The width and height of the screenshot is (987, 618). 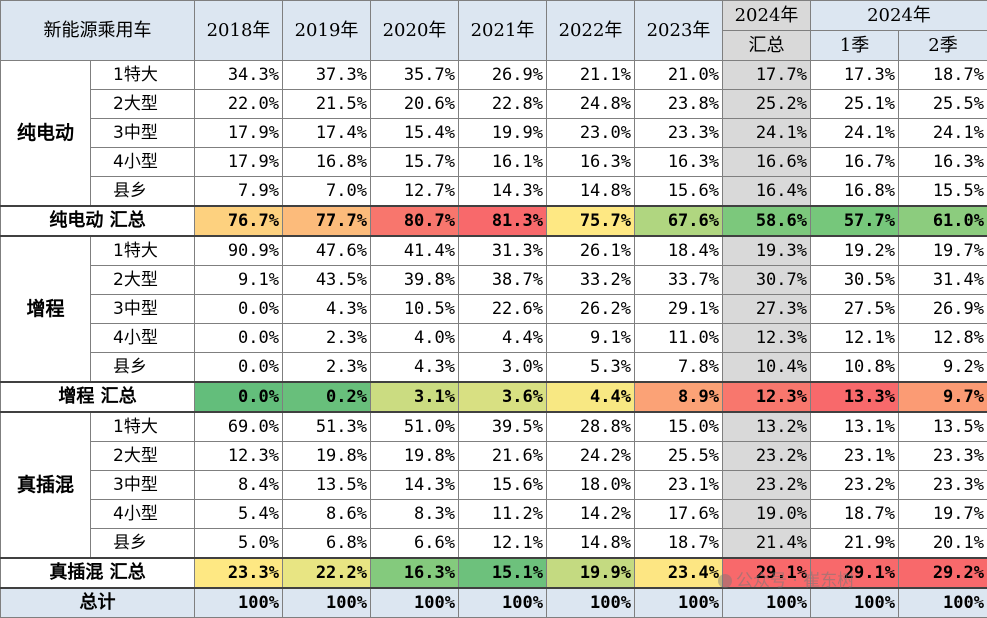 What do you see at coordinates (414, 104) in the screenshot?
I see `share-cell: 20.6%` at bounding box center [414, 104].